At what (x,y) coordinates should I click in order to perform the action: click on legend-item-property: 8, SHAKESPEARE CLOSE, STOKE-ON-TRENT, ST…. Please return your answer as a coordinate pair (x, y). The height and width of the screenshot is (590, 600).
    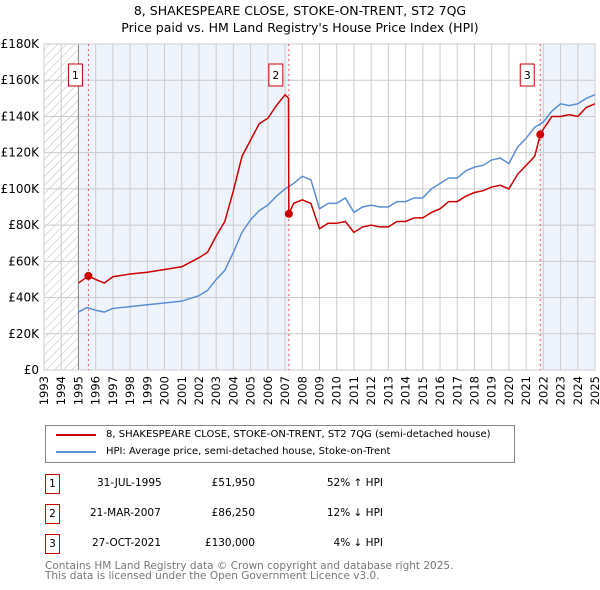
    Looking at the image, I should click on (273, 434).